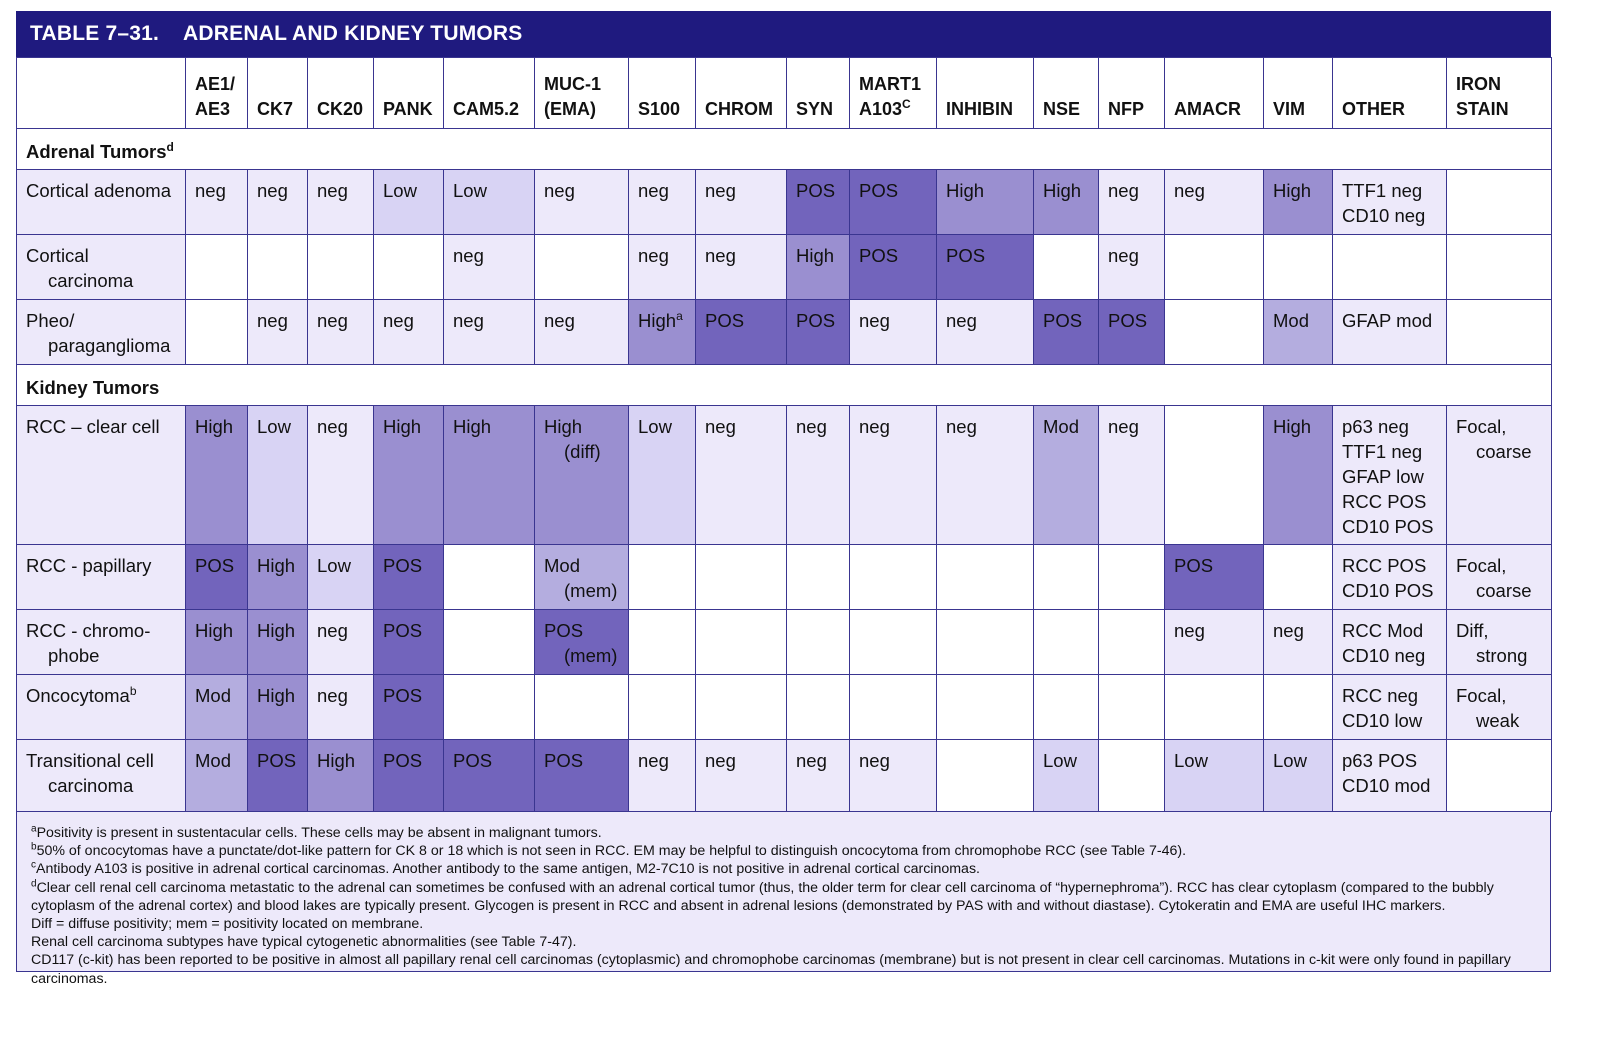  I want to click on table-cell: Mod, so click(1298, 332).